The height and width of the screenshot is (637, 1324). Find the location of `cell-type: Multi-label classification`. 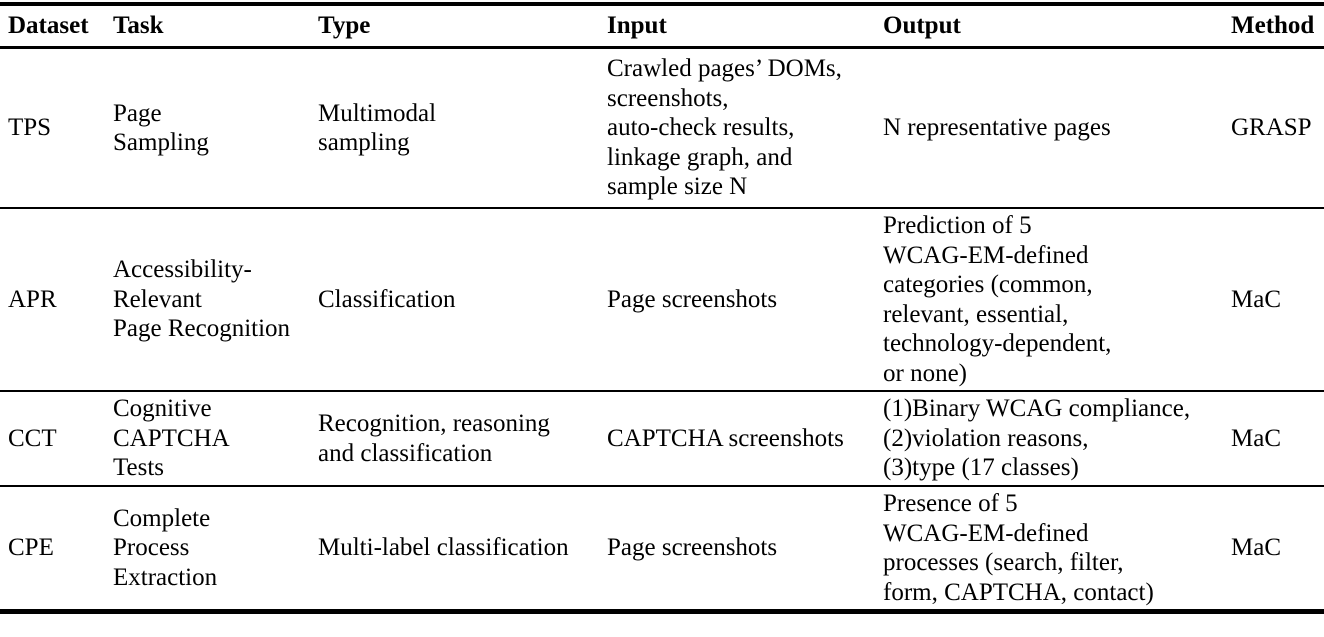

cell-type: Multi-label classification is located at coordinates (443, 548).